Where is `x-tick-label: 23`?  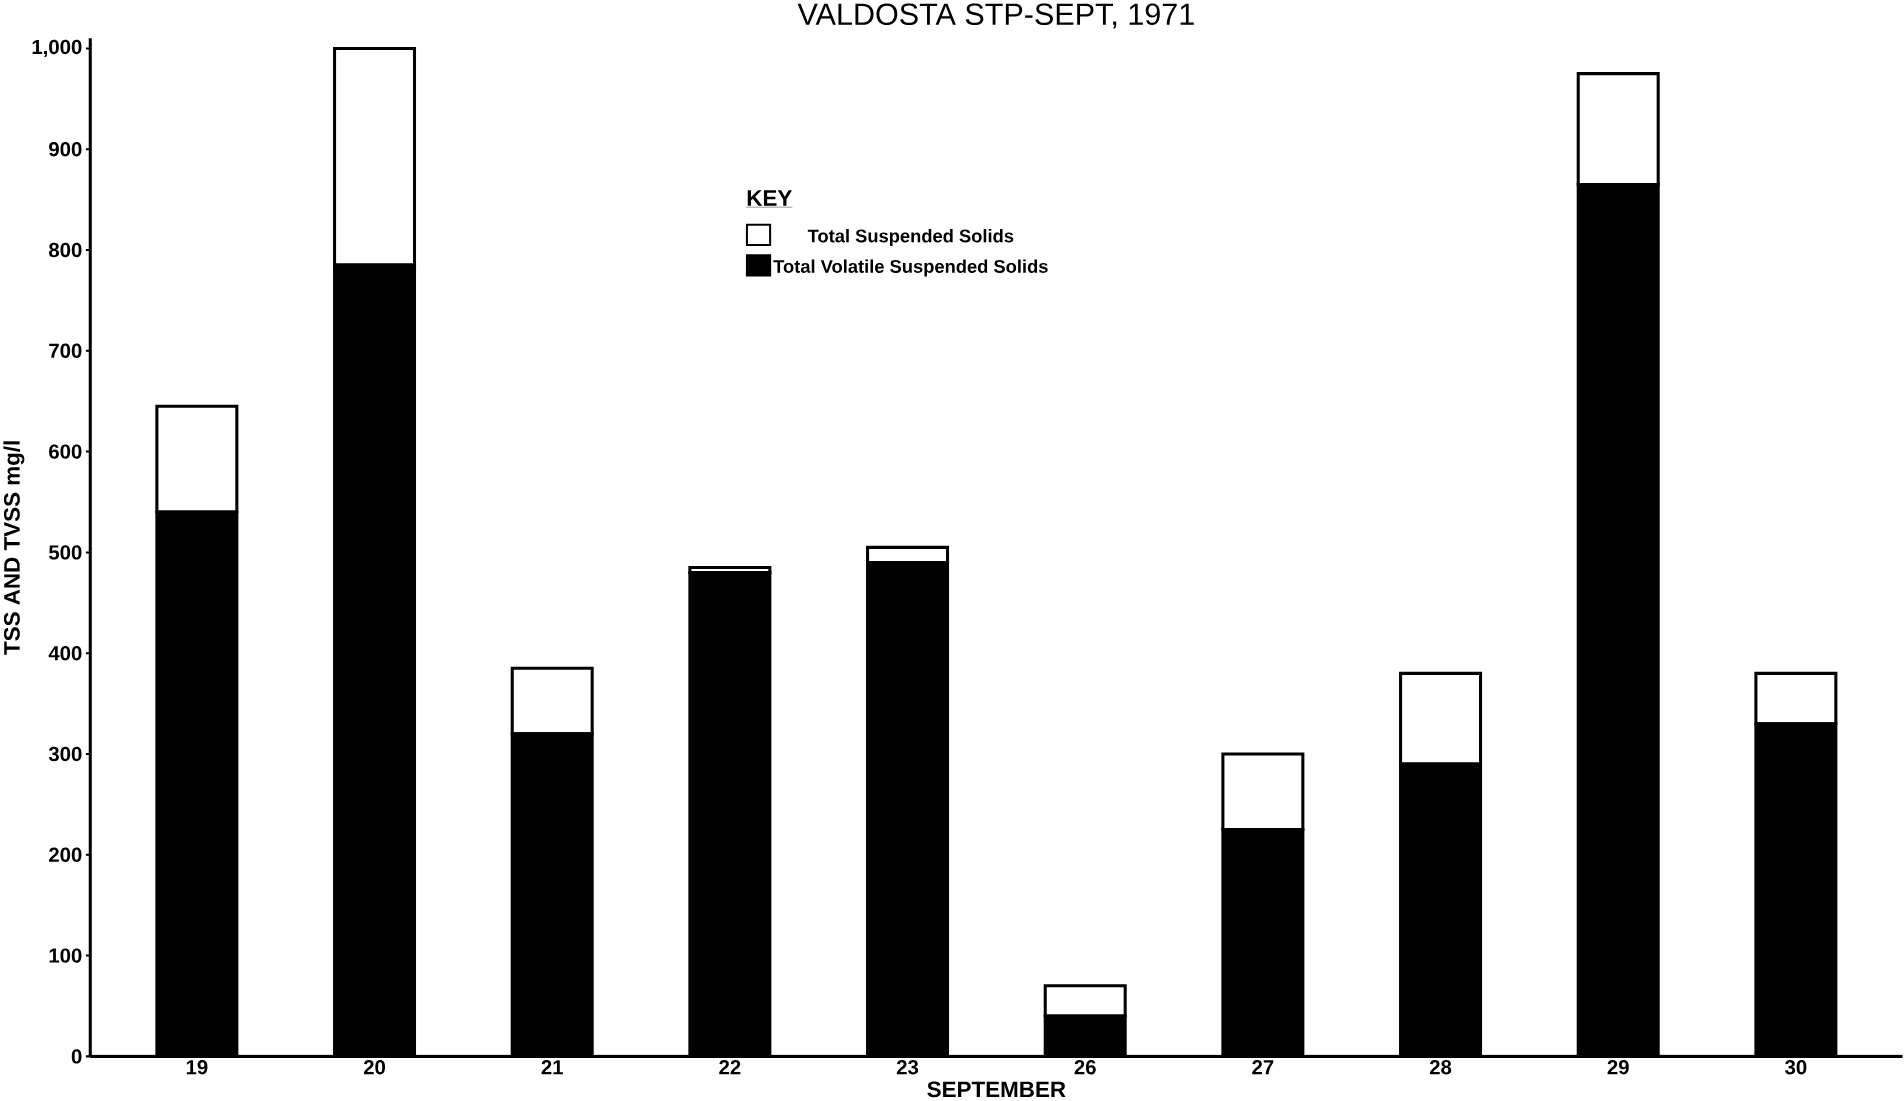
x-tick-label: 23 is located at coordinates (907, 1067).